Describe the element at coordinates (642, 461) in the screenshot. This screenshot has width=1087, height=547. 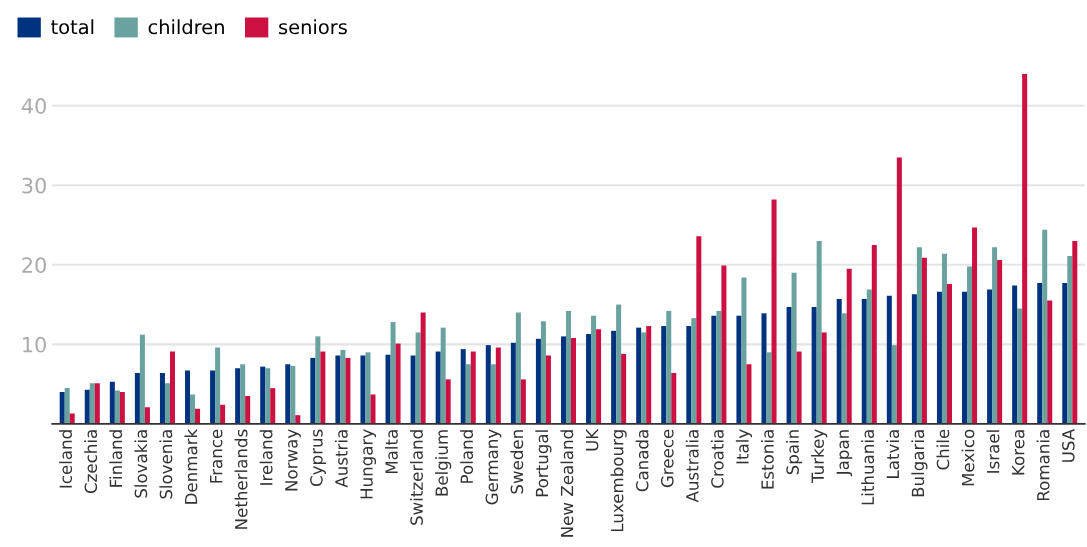
I see `x-tick-label: Canada` at that location.